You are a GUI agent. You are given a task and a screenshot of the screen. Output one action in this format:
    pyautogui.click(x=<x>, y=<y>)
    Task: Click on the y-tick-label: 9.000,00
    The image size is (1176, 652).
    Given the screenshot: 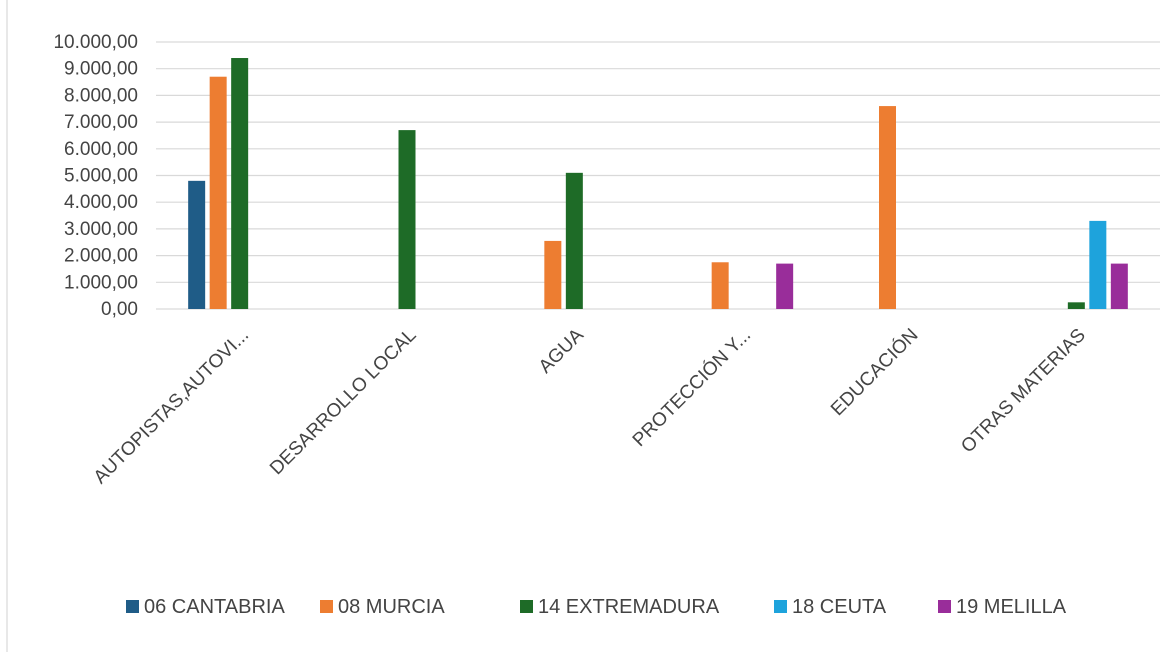 What is the action you would take?
    pyautogui.click(x=101, y=69)
    